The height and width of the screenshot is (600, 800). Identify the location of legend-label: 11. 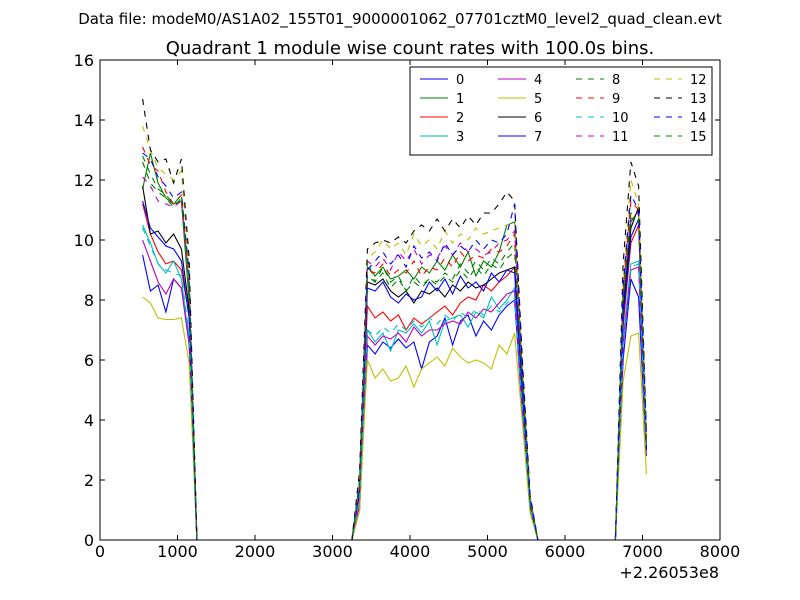
(620, 137).